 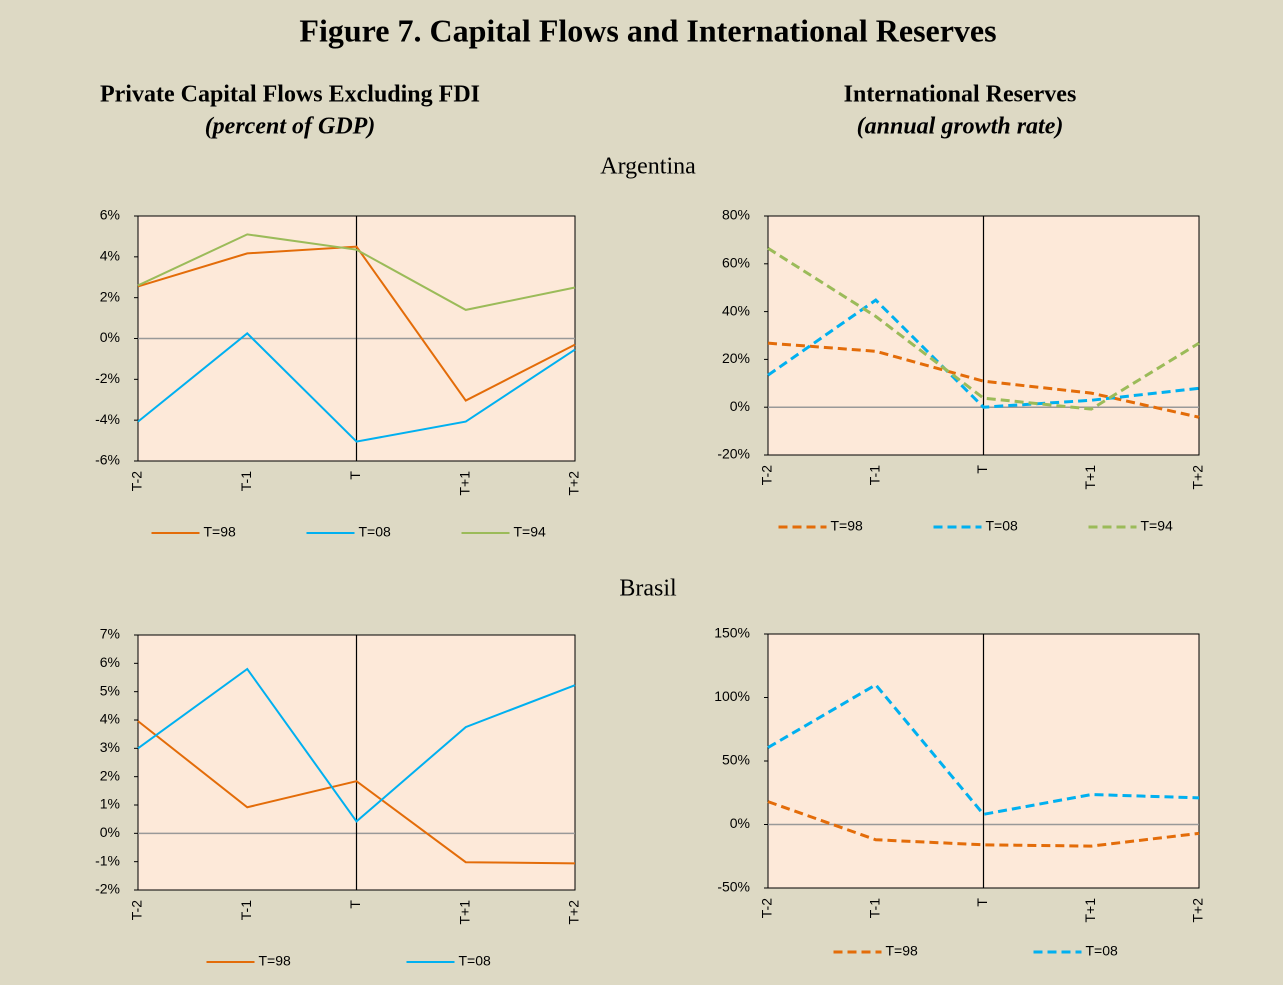 What do you see at coordinates (107, 860) in the screenshot?
I see `y-tick-label: -1%` at bounding box center [107, 860].